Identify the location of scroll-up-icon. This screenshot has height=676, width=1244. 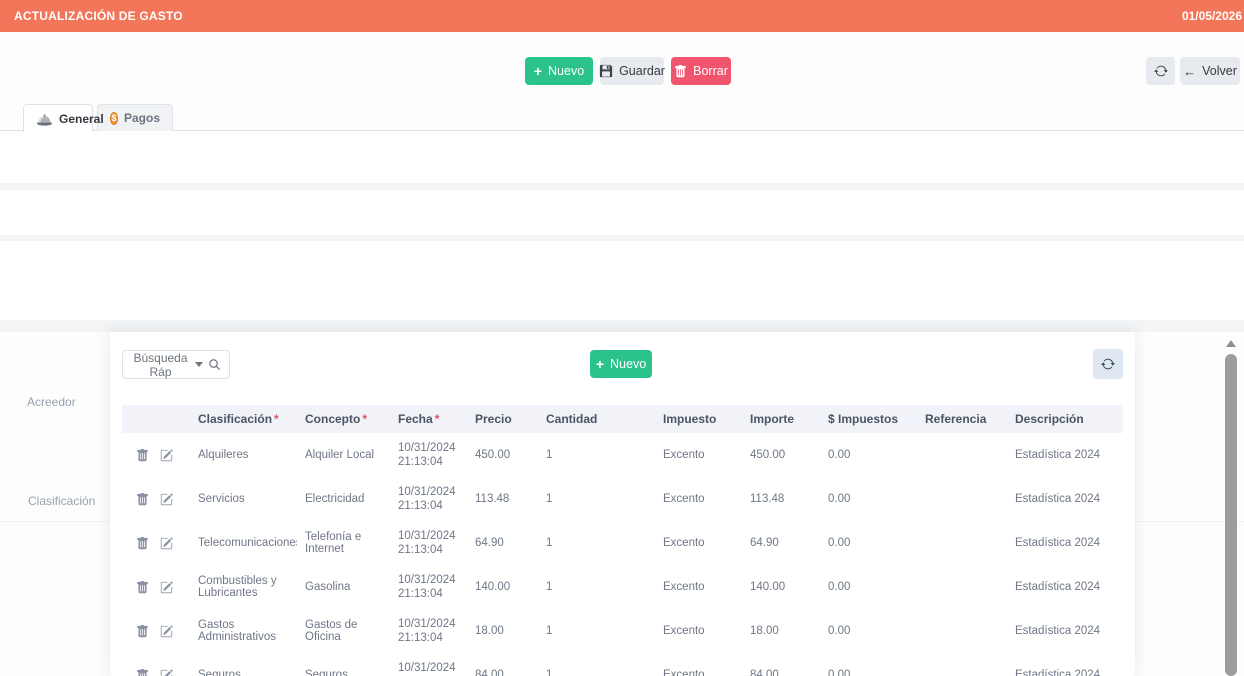
(1231, 343).